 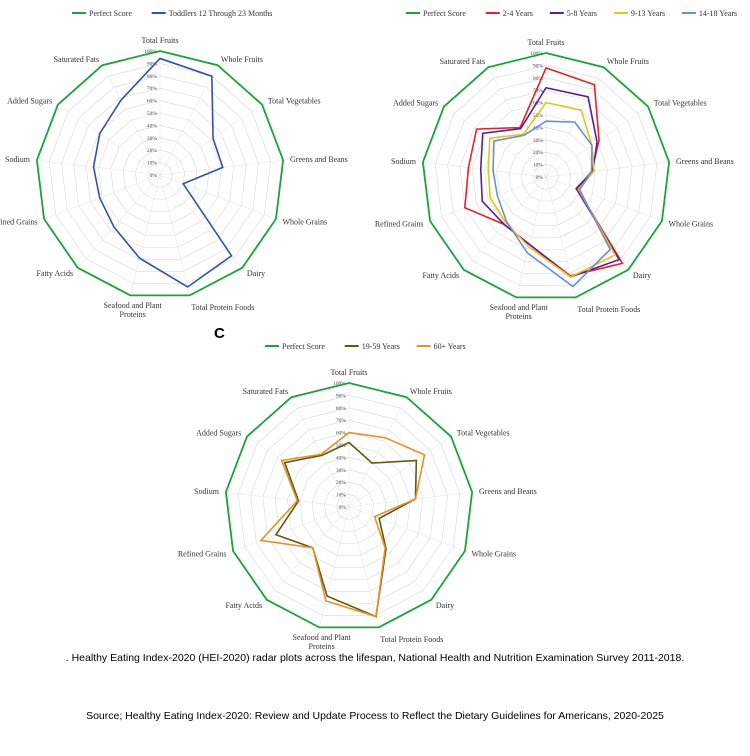 I want to click on tick-label: 80%, so click(x=341, y=409).